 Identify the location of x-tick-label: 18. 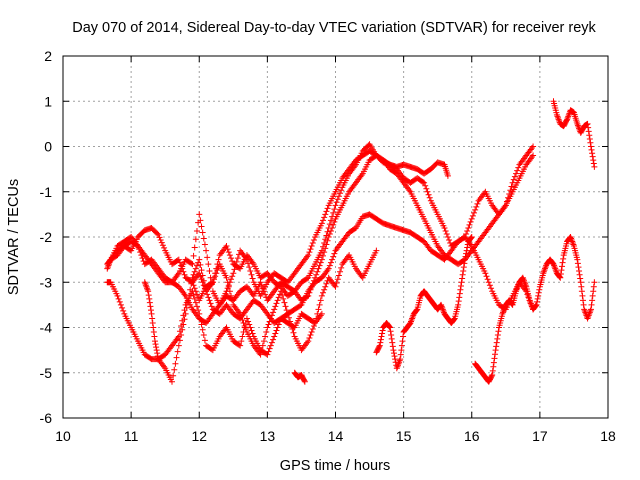
(608, 436).